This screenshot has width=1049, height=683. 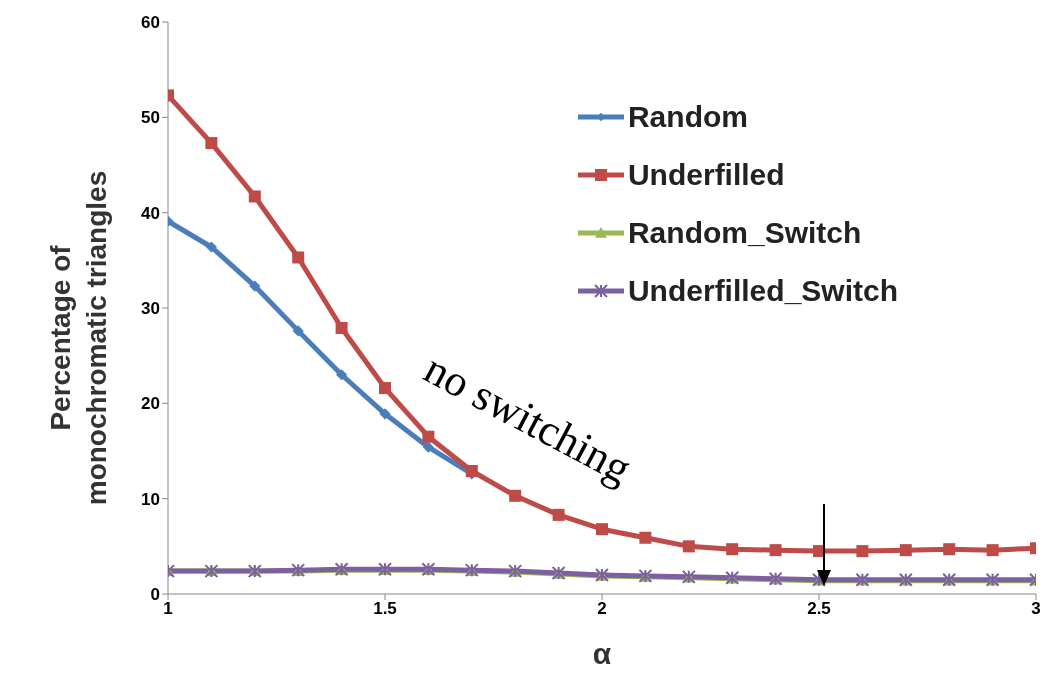 I want to click on y-tick-label: 40, so click(x=150, y=213).